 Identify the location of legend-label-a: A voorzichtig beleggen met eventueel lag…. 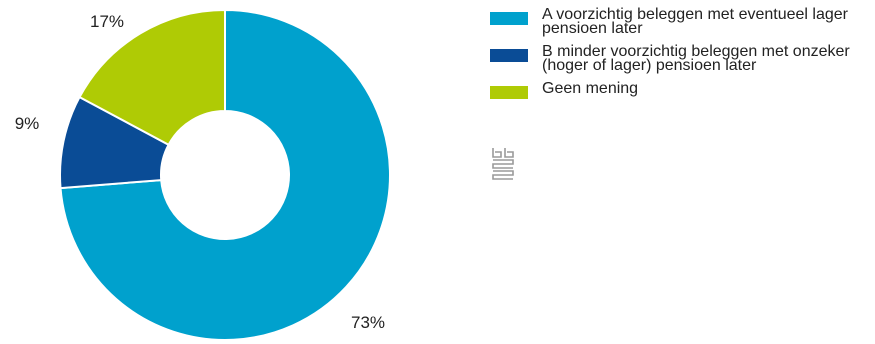
(695, 21).